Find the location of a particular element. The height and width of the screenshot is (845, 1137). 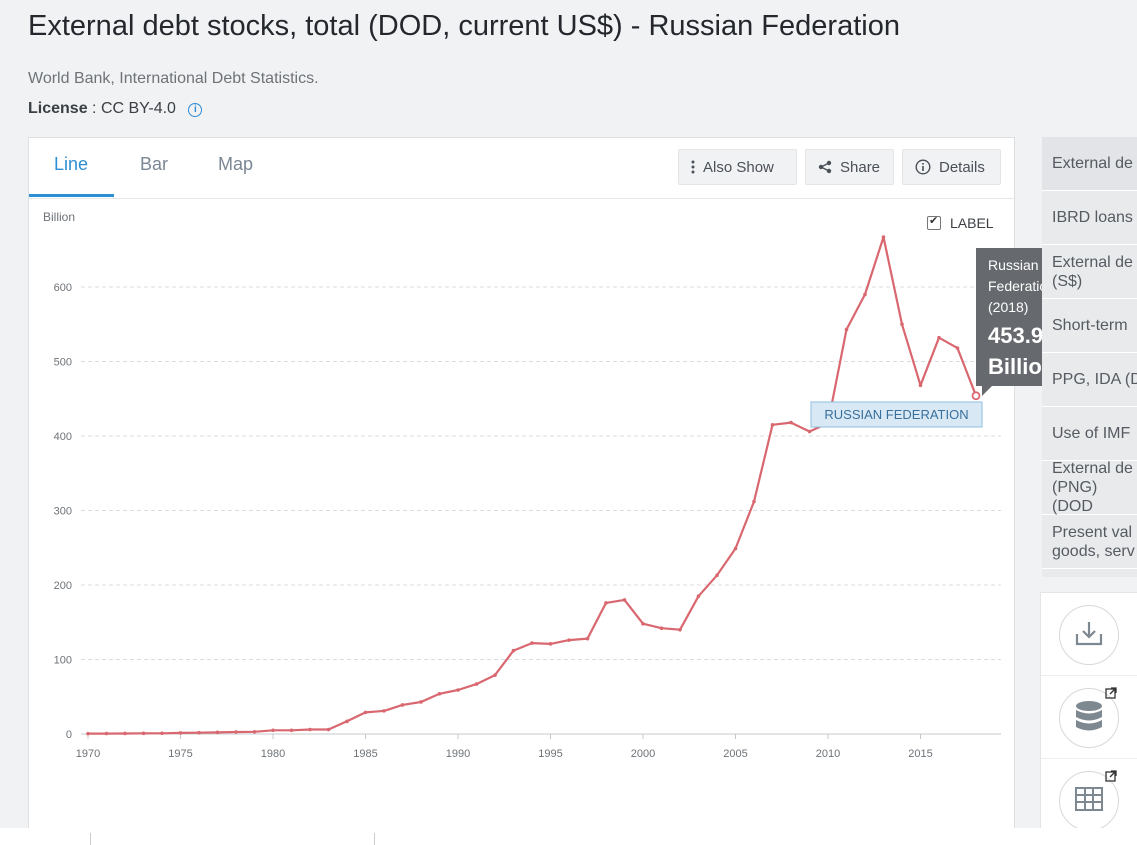

download-button is located at coordinates (1089, 635).